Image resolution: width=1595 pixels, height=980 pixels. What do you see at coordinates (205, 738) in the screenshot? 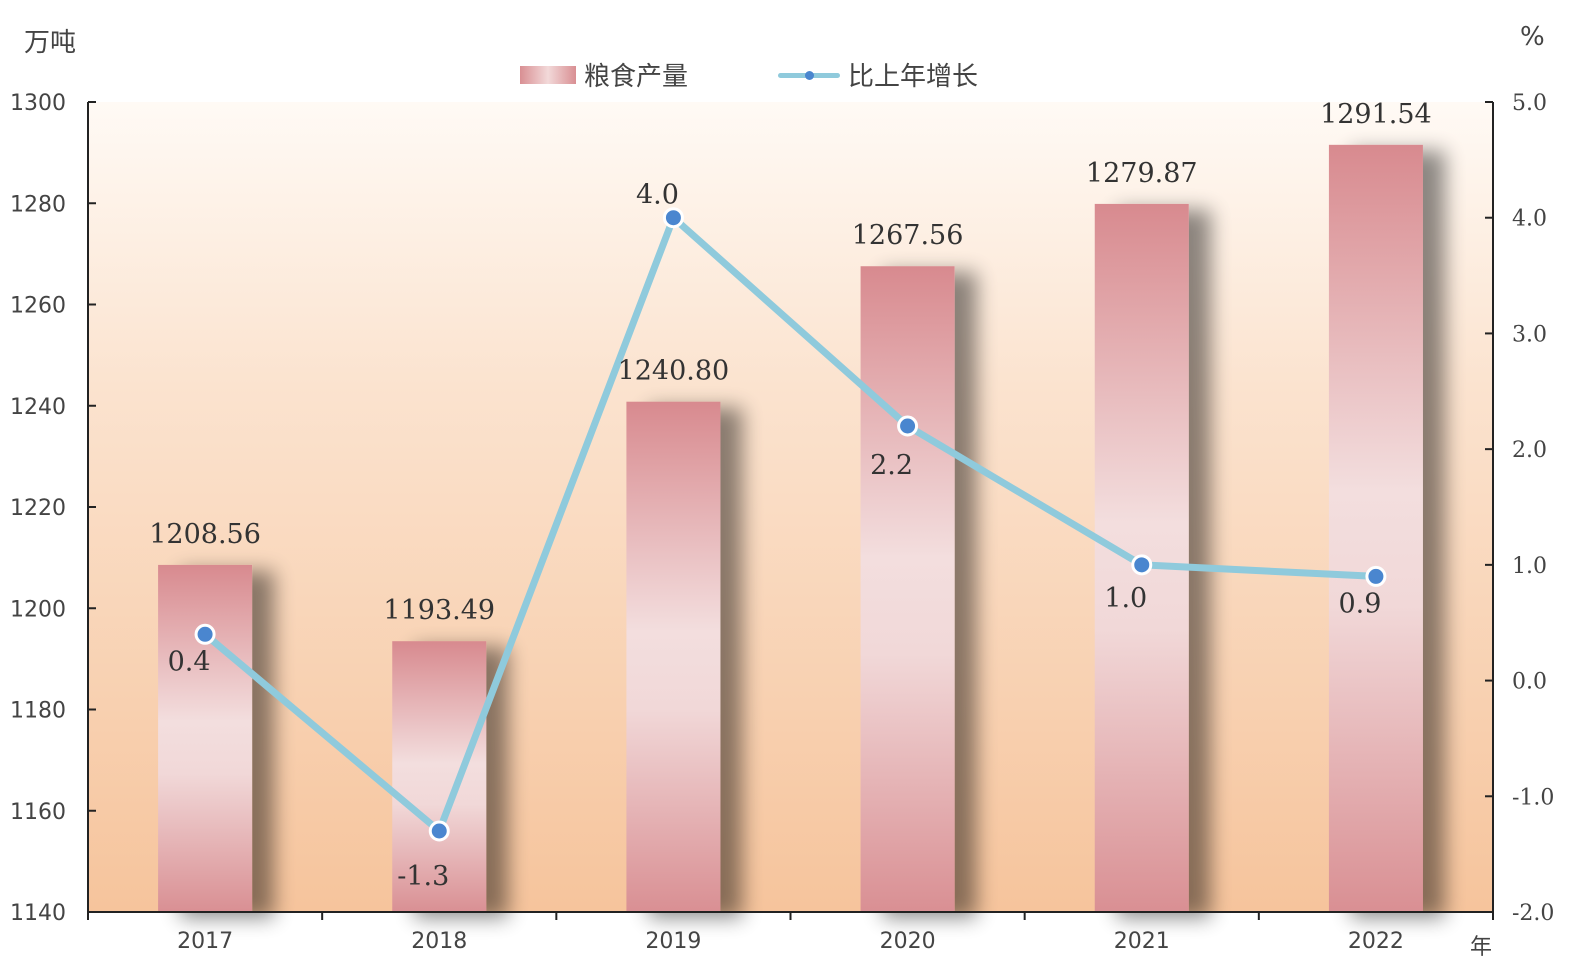
I see `bar-2017` at bounding box center [205, 738].